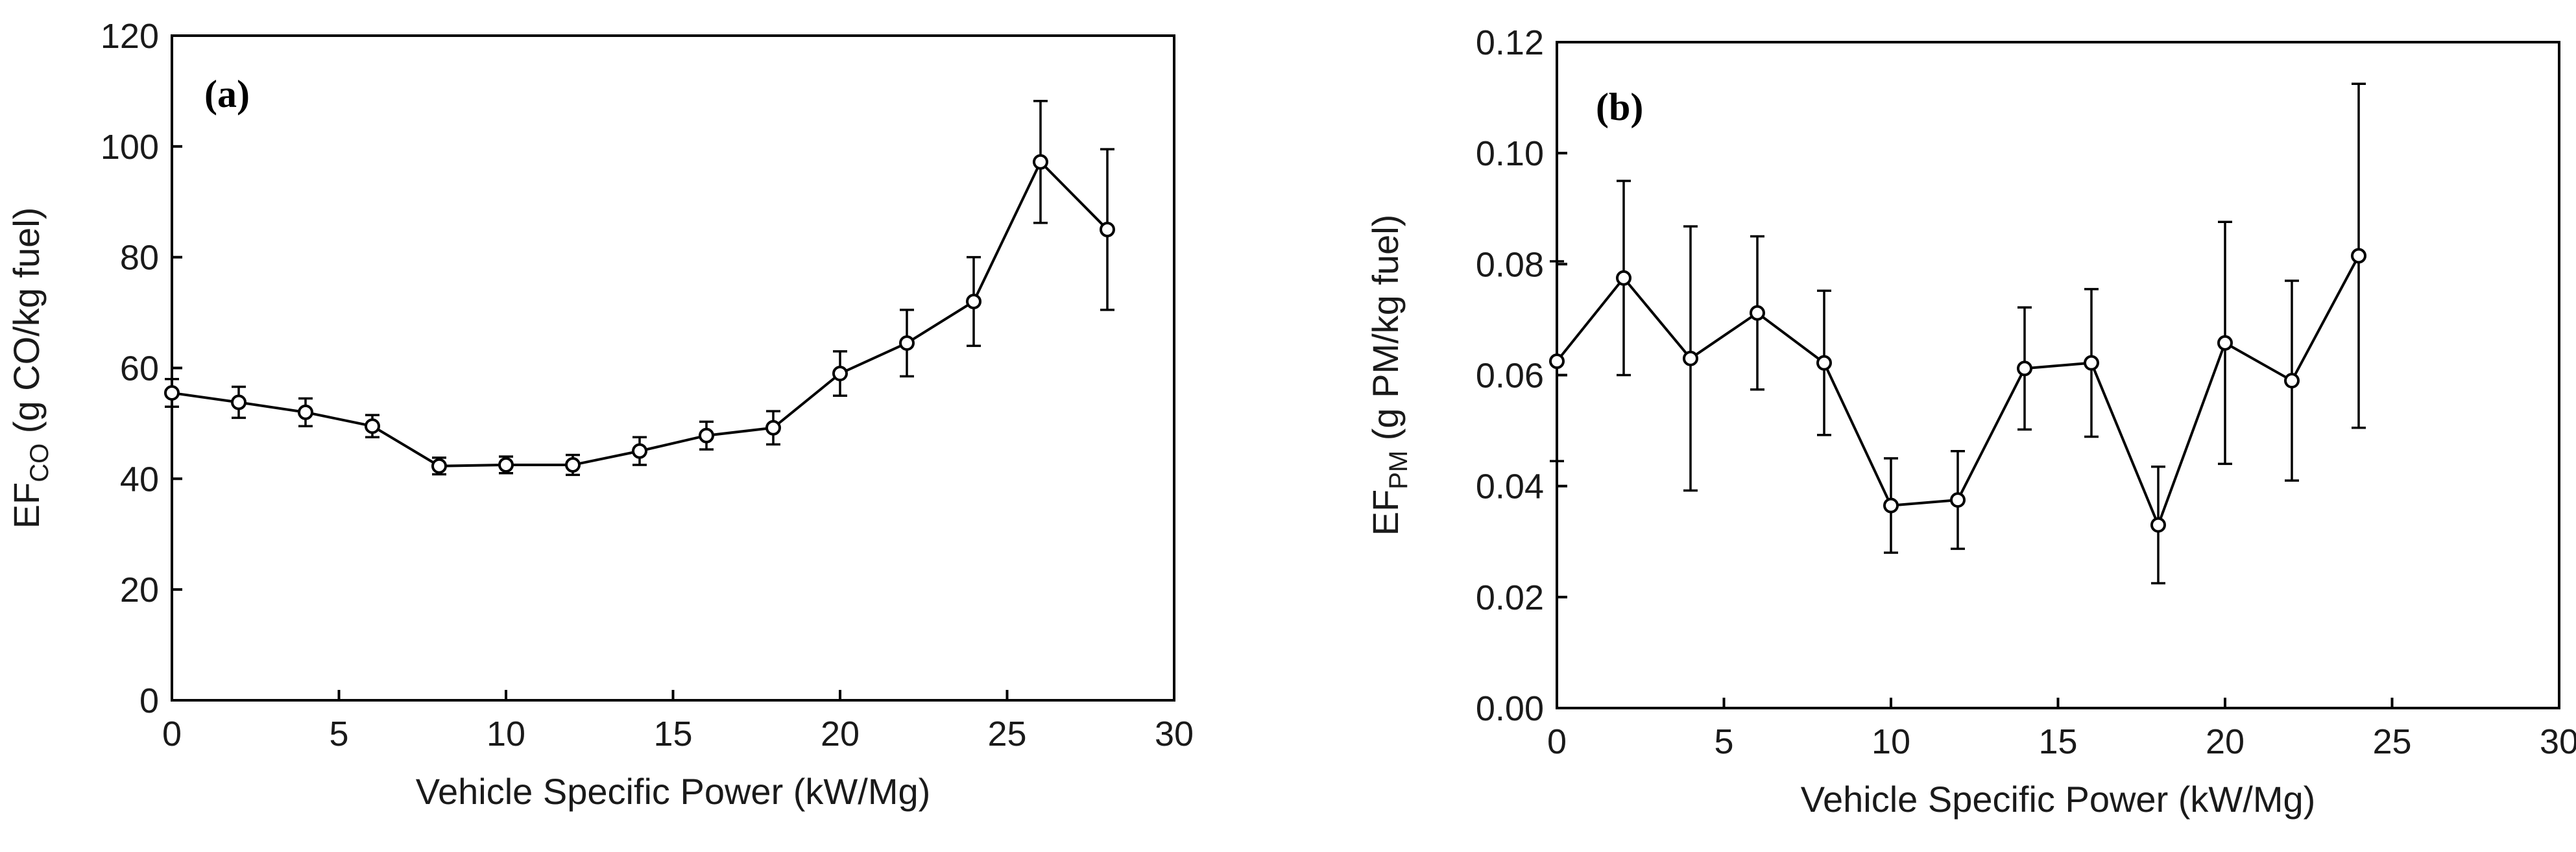  I want to click on y-tick-label: 80, so click(139, 258).